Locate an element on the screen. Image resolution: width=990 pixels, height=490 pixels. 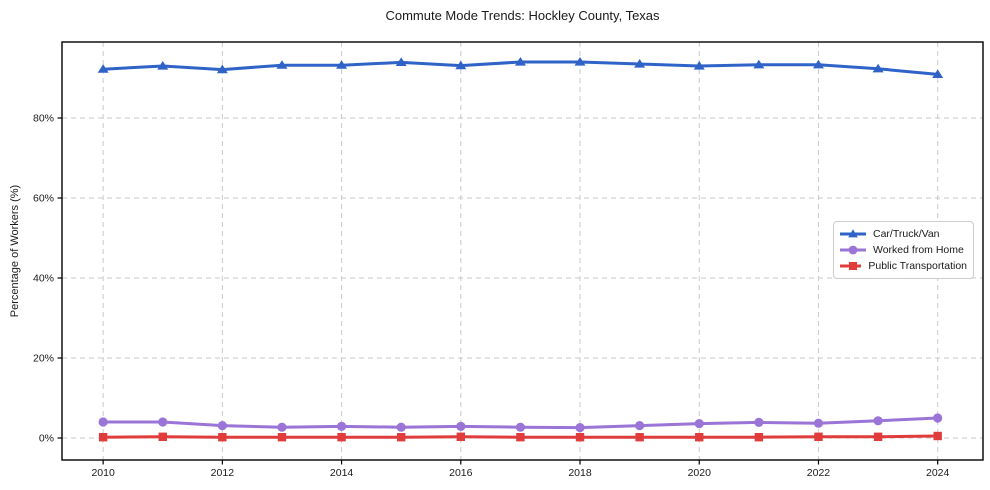
x-tick-label: 2016 is located at coordinates (461, 473).